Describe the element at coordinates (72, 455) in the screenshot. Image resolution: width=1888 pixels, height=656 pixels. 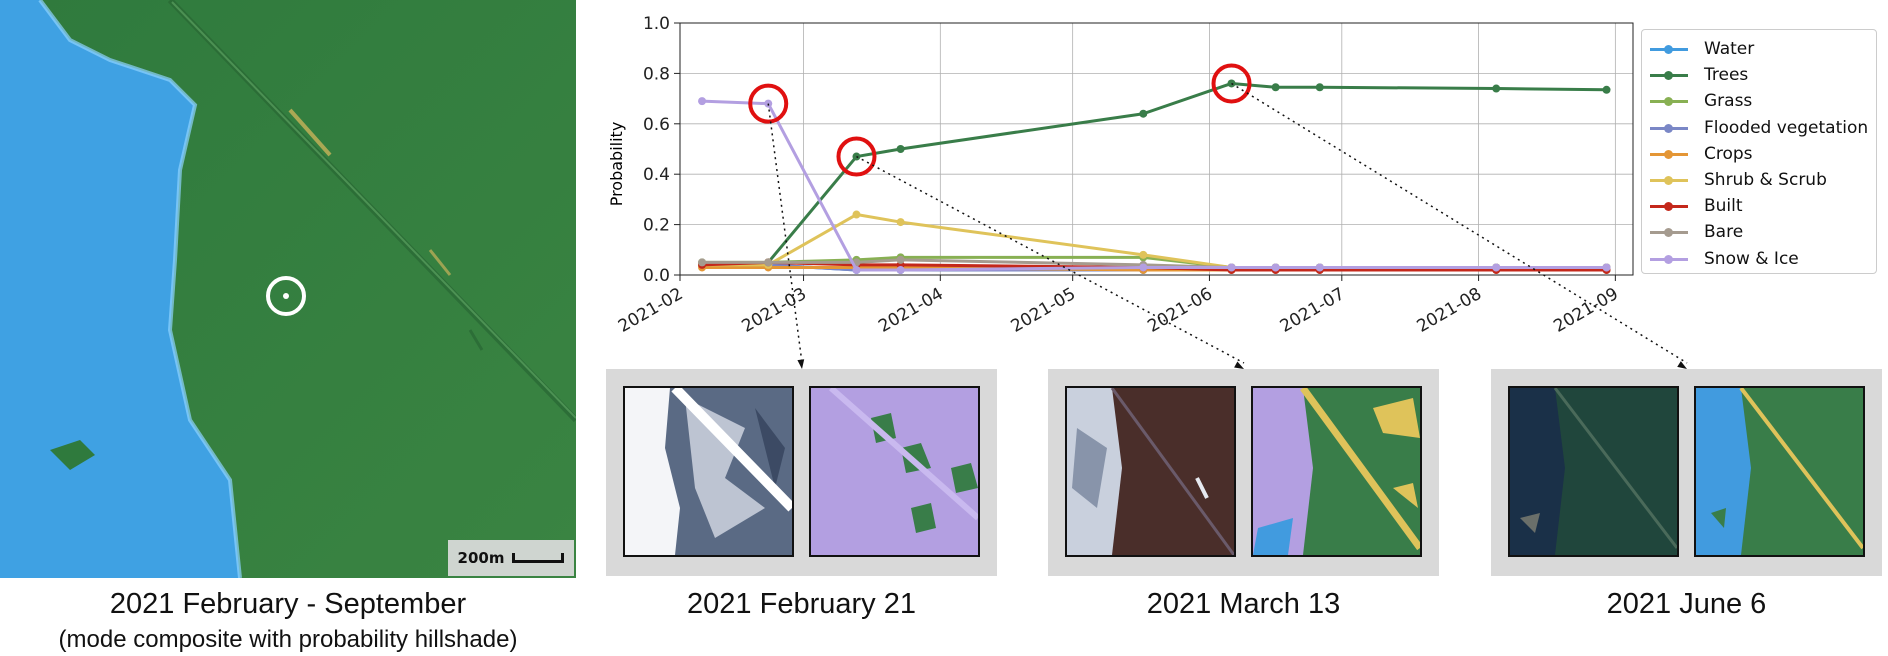
I see `island` at that location.